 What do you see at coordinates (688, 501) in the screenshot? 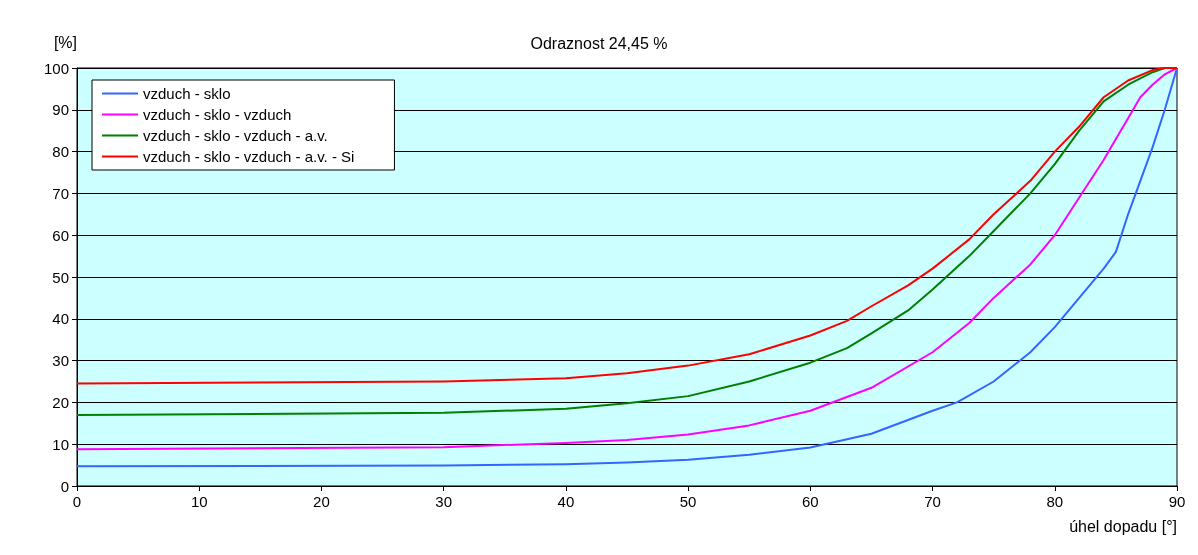
I see `x-tick-label: 50` at bounding box center [688, 501].